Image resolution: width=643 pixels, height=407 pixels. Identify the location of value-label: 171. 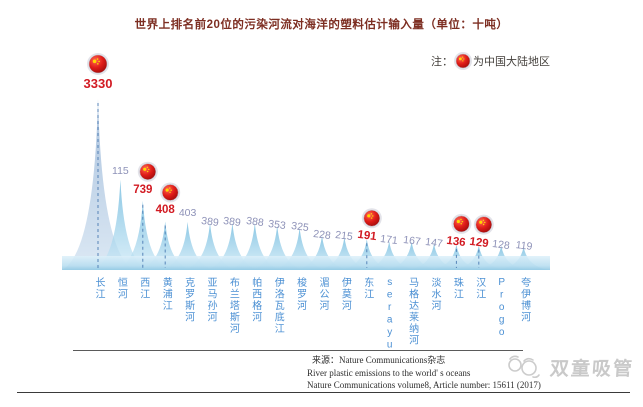
(389, 240).